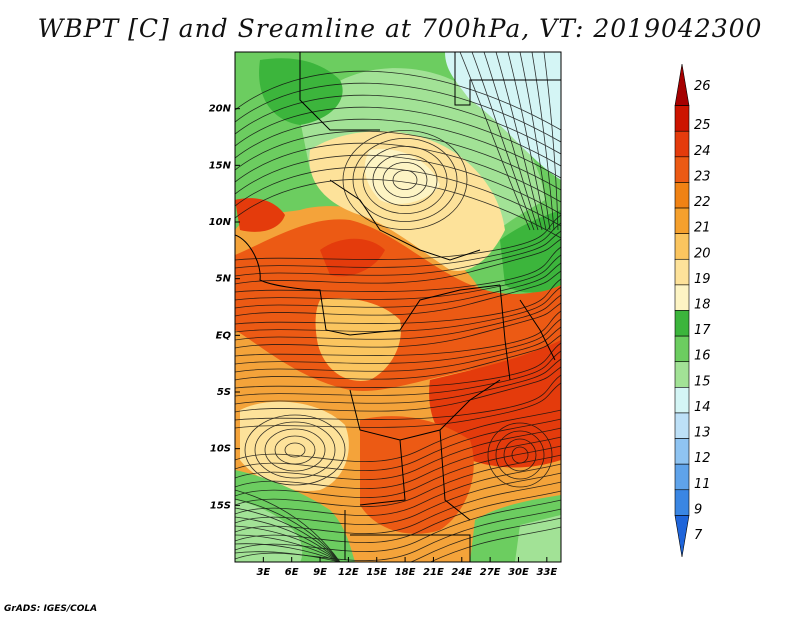  I want to click on warm-band, so click(398, 305).